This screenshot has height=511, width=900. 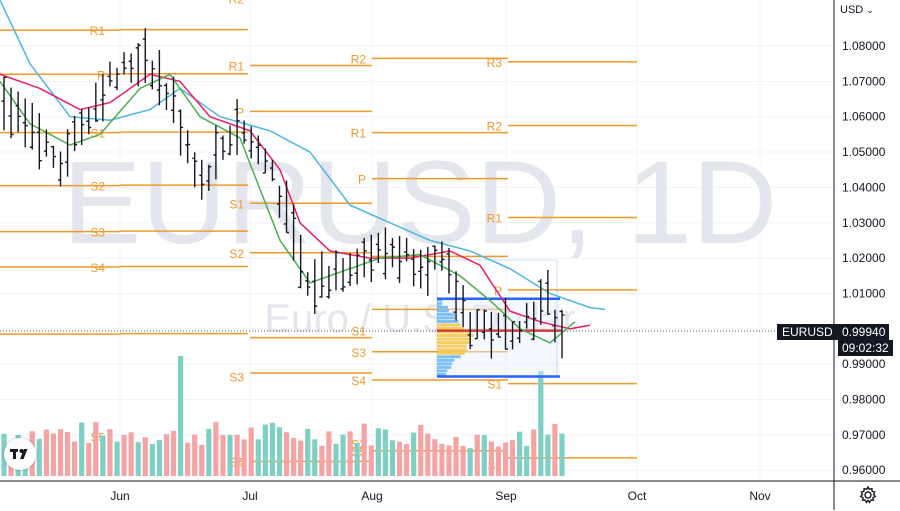 I want to click on pivot-label: S4, so click(x=358, y=381).